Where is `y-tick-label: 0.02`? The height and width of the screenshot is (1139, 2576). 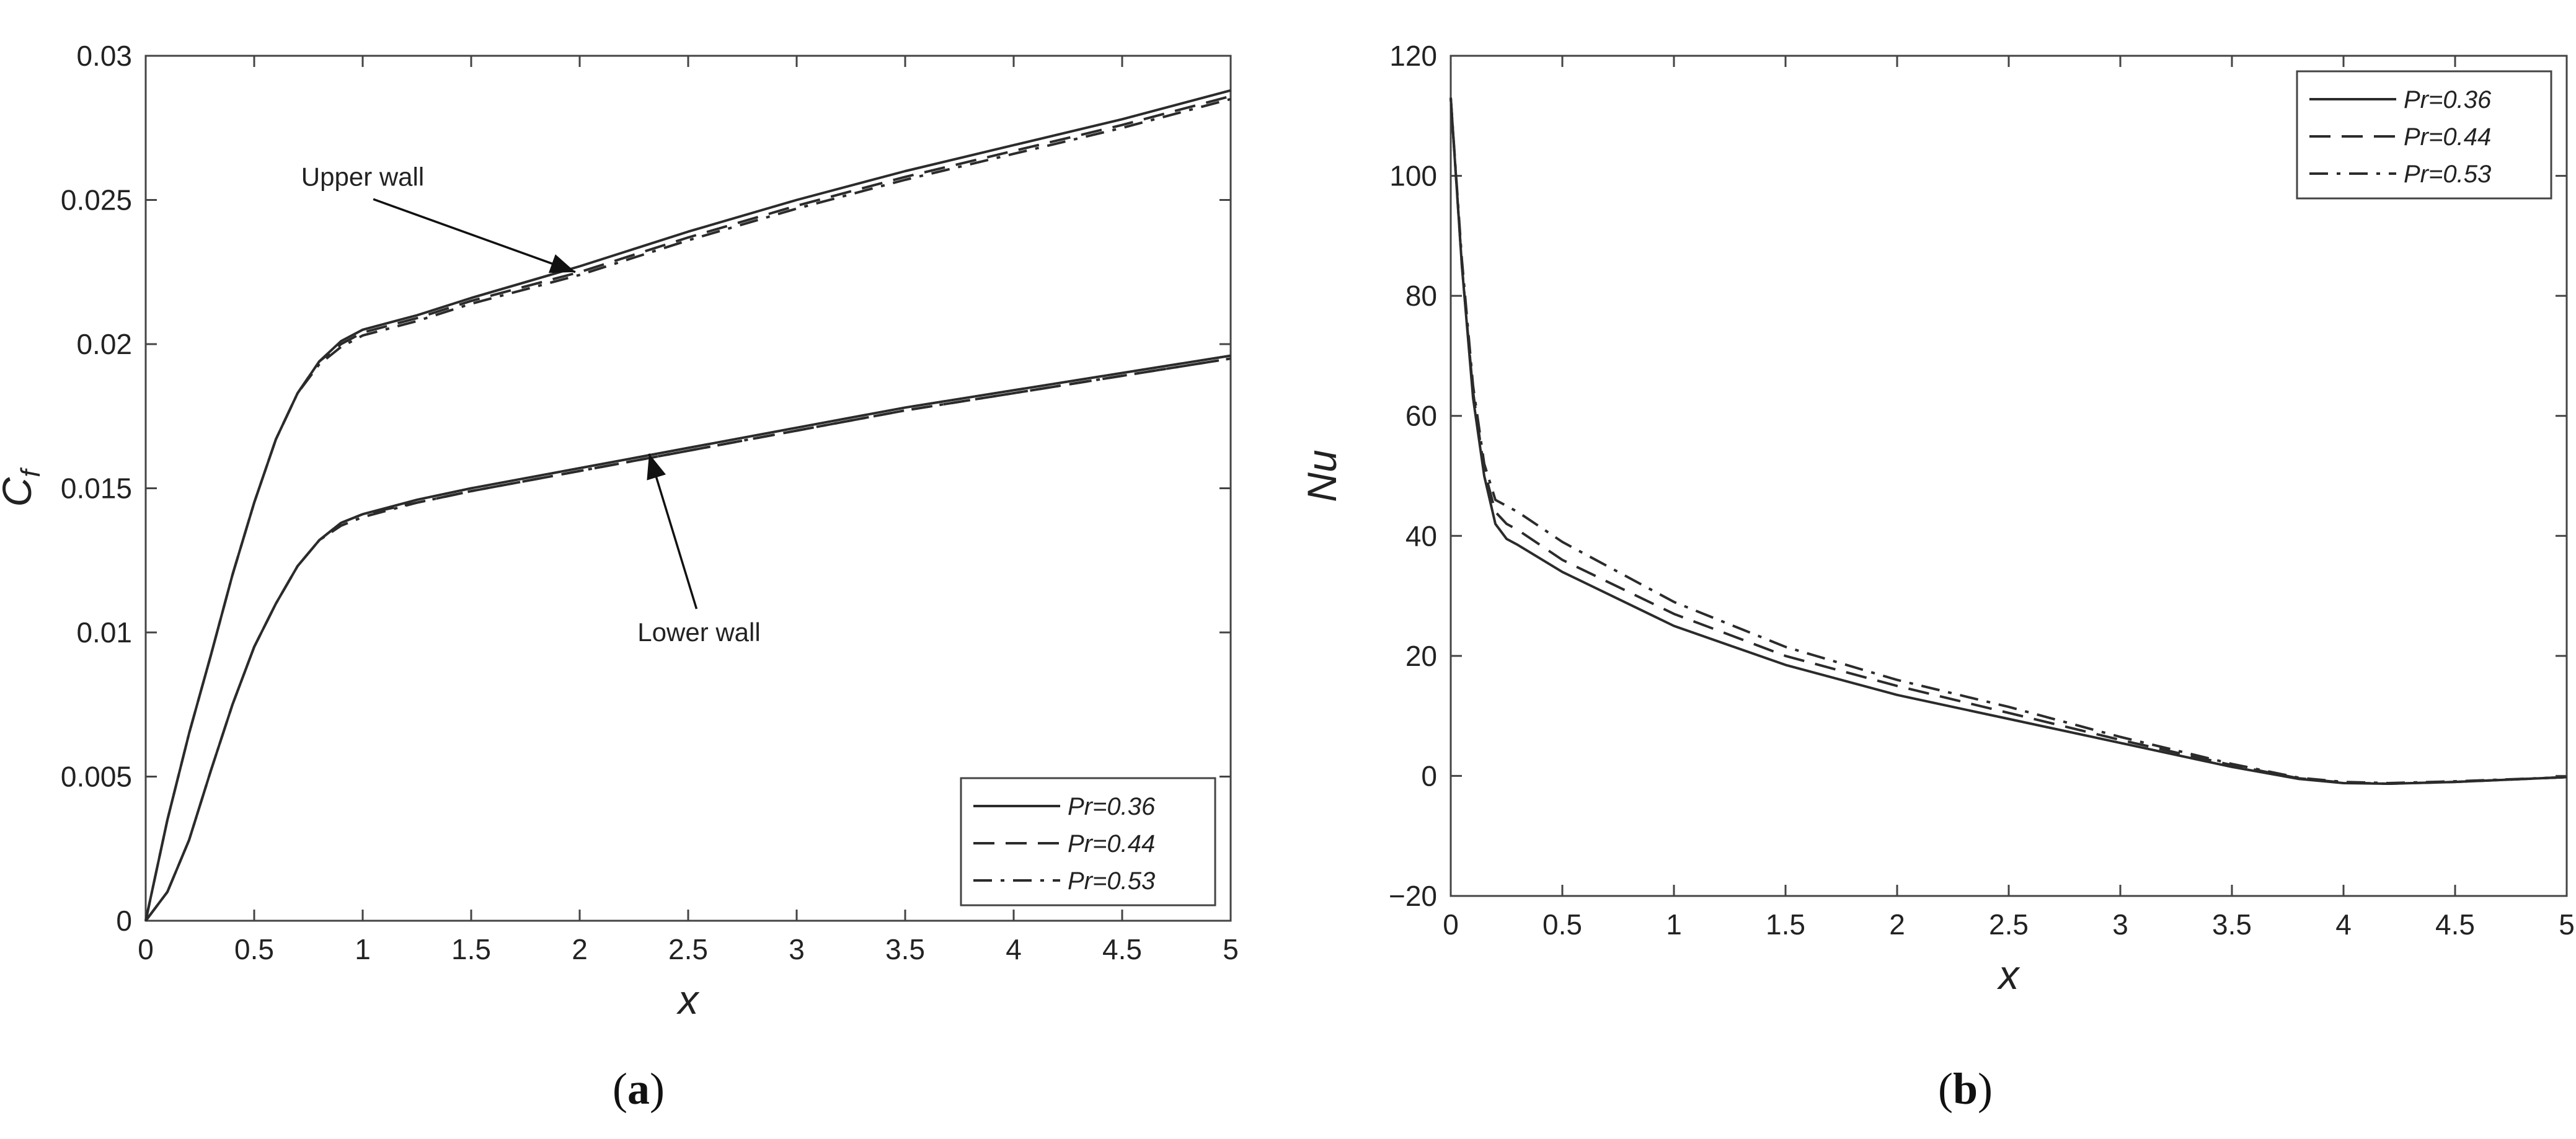
y-tick-label: 0.02 is located at coordinates (104, 344).